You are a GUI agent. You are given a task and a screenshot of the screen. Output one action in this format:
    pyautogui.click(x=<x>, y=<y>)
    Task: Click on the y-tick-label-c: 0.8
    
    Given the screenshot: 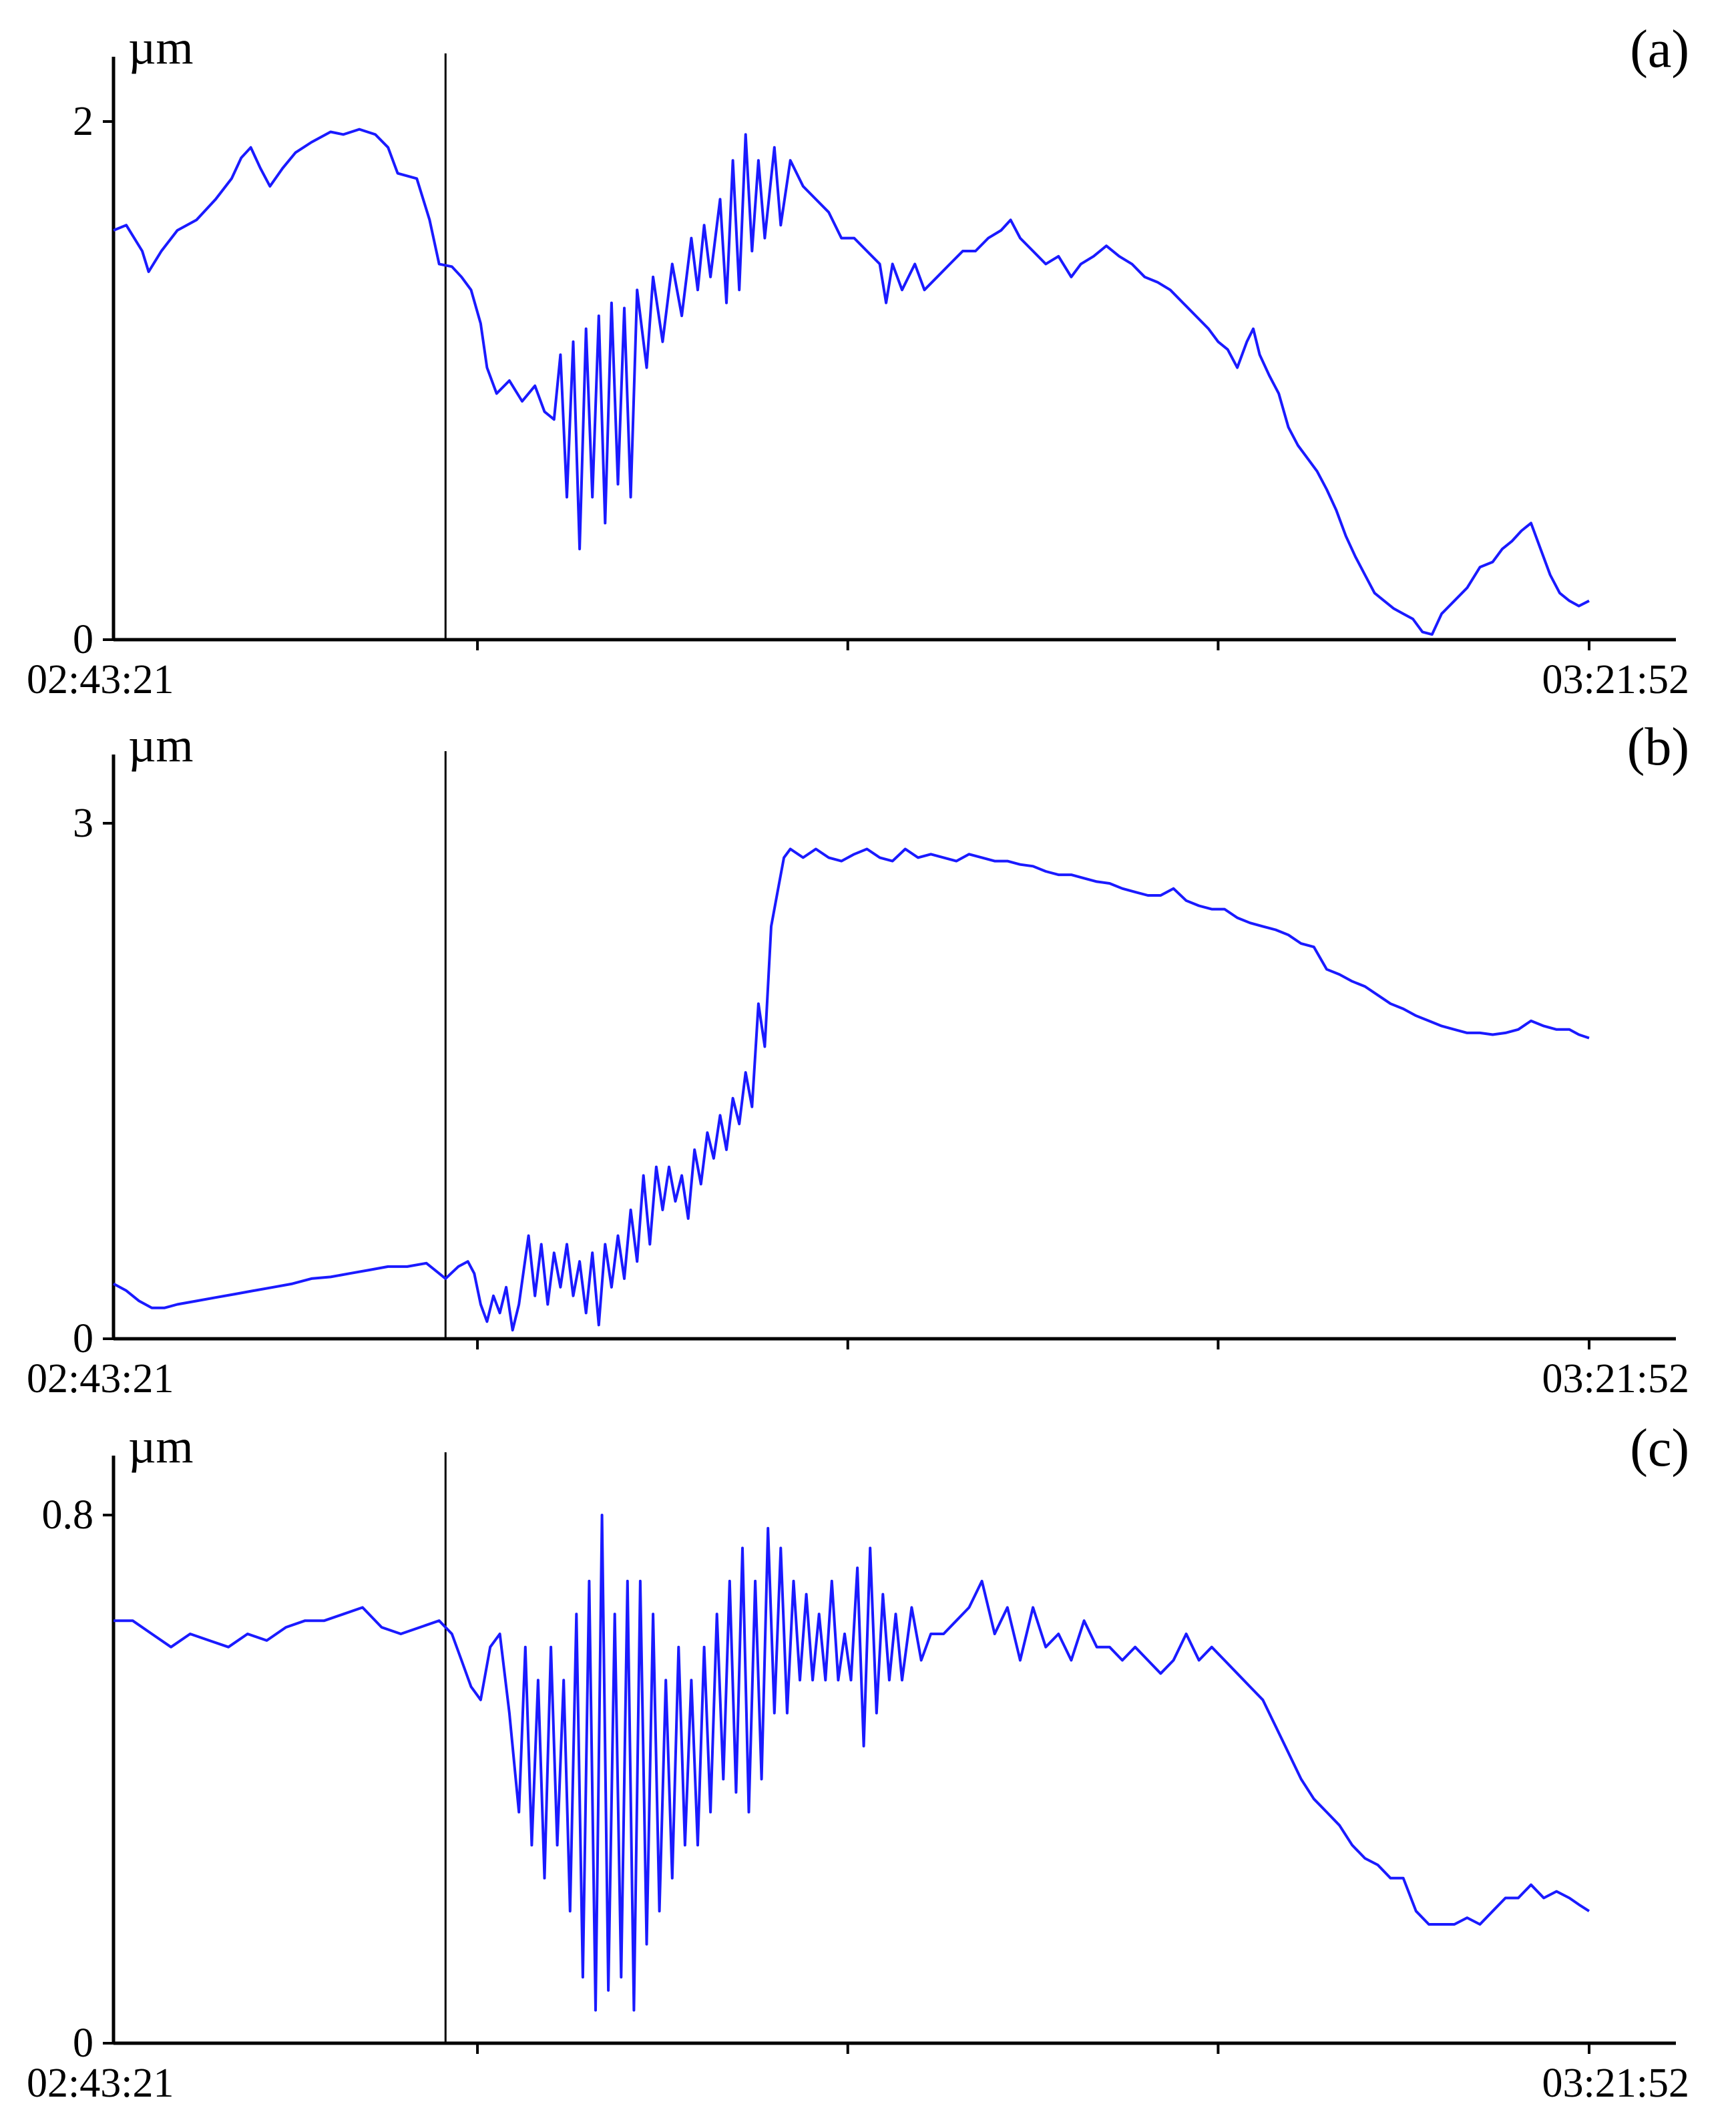 What is the action you would take?
    pyautogui.click(x=68, y=1515)
    